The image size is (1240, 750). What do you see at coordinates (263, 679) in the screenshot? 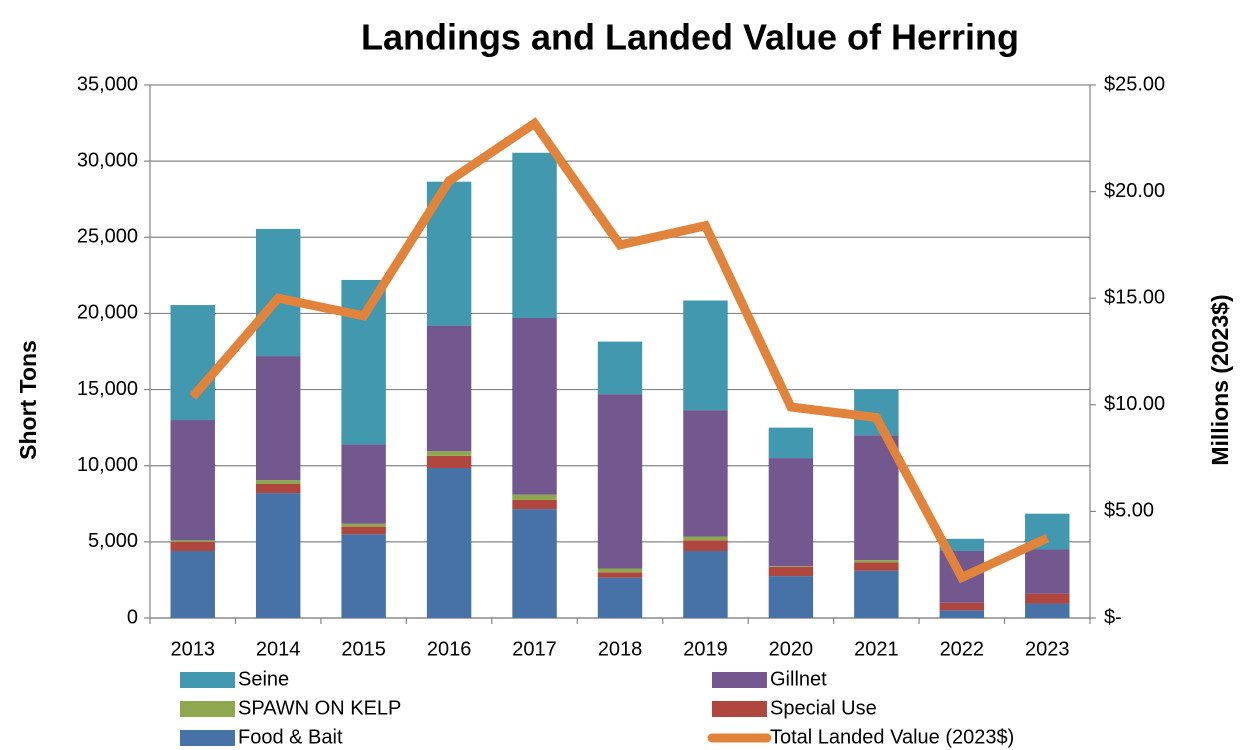
I see `legend-label: Seine` at bounding box center [263, 679].